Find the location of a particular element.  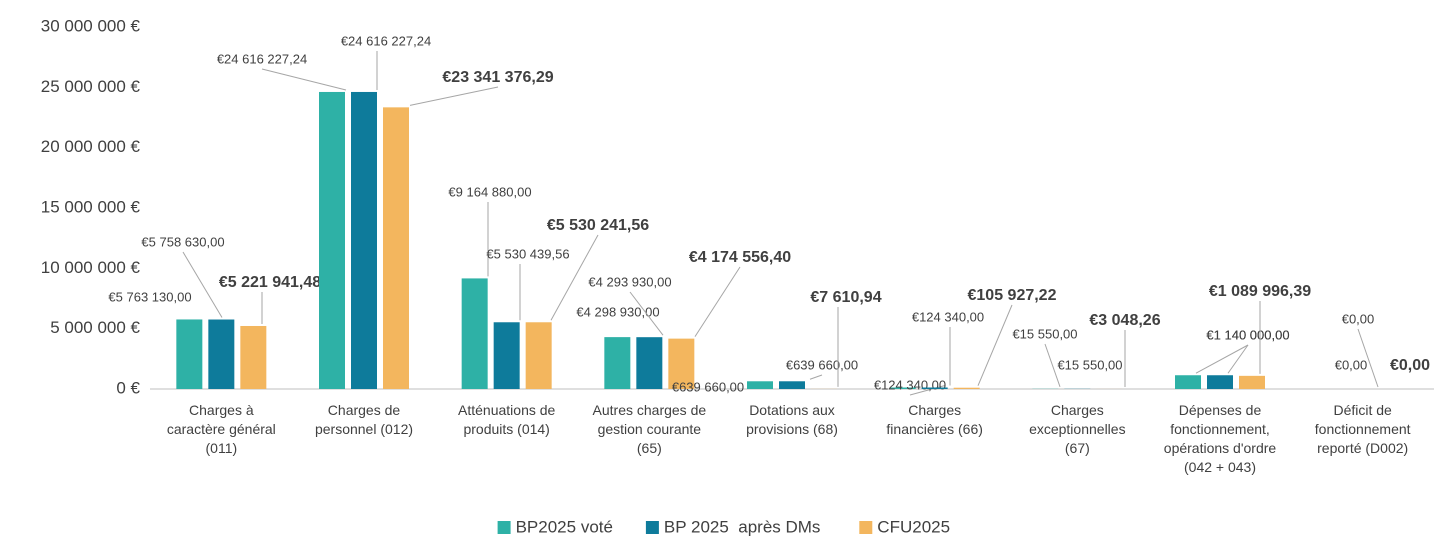

data-label: €1 089 996,39 is located at coordinates (1260, 291).